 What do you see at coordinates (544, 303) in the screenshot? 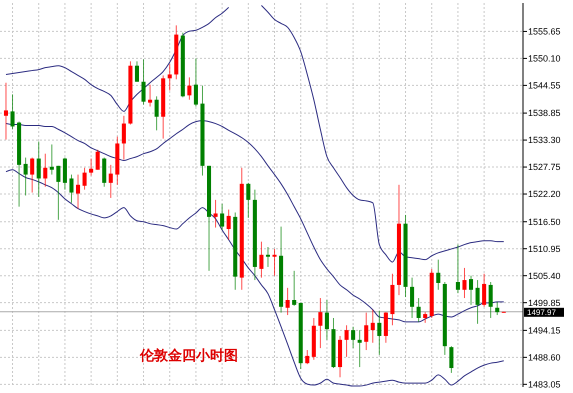
I see `y-tick-label: 1499.85` at bounding box center [544, 303].